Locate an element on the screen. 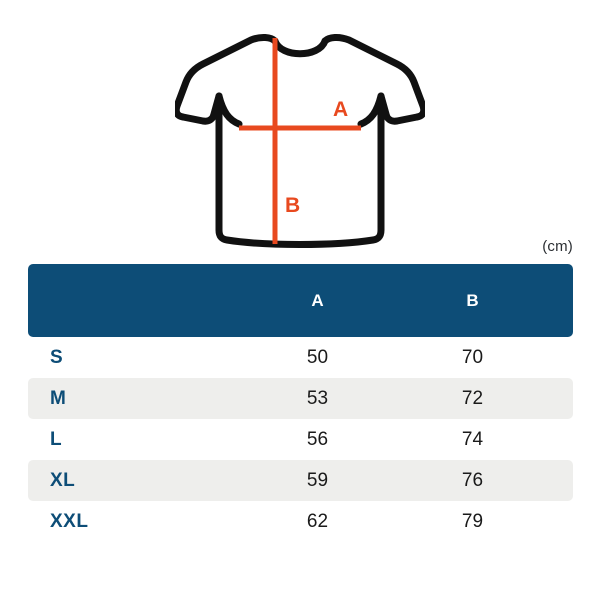  unit-label: (cm) is located at coordinates (557, 246).